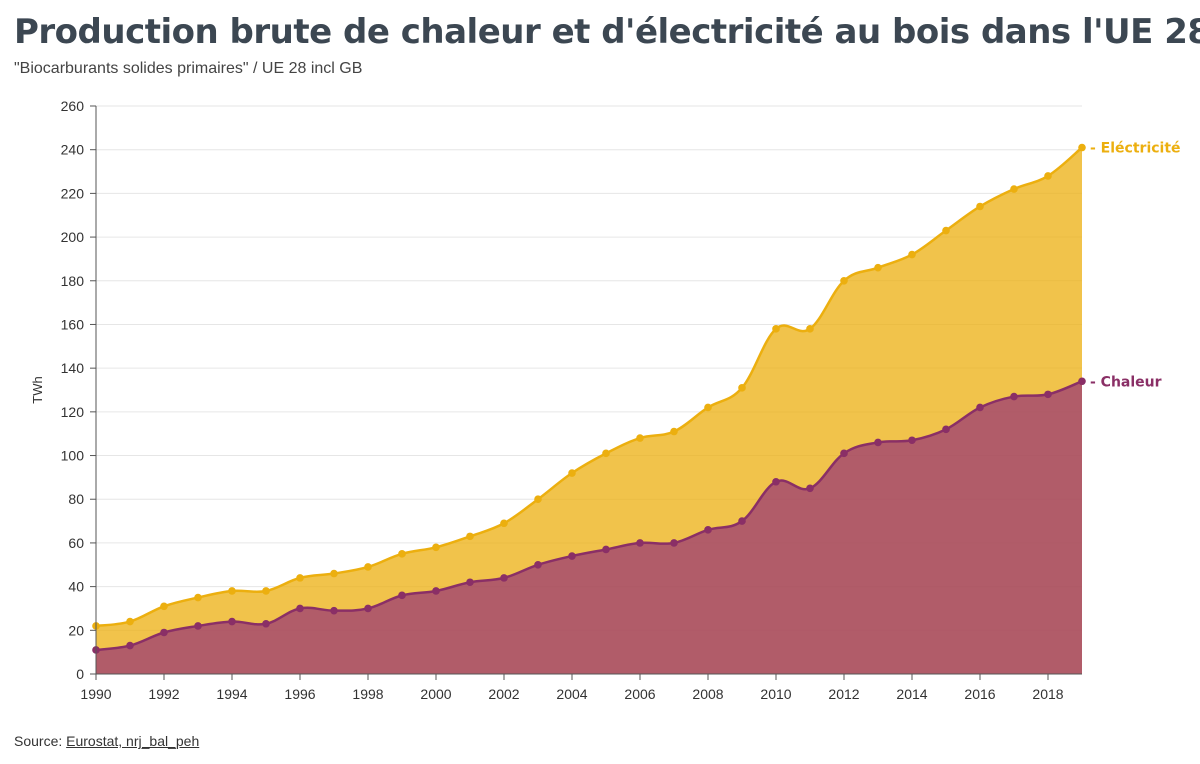  What do you see at coordinates (367, 694) in the screenshot?
I see `x-tick-label: 1998` at bounding box center [367, 694].